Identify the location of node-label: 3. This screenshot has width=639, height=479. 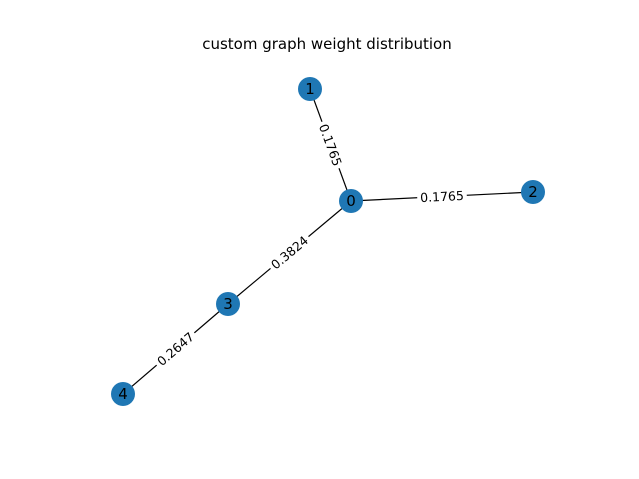
(228, 304).